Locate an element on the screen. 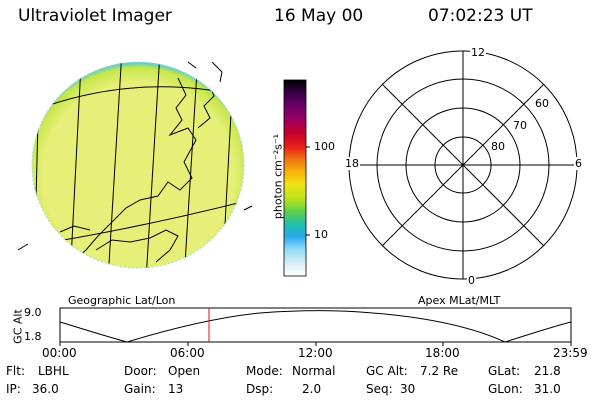 Image resolution: width=600 pixels, height=400 pixels. timeline-right-title: Apex MLat/MLT is located at coordinates (459, 300).